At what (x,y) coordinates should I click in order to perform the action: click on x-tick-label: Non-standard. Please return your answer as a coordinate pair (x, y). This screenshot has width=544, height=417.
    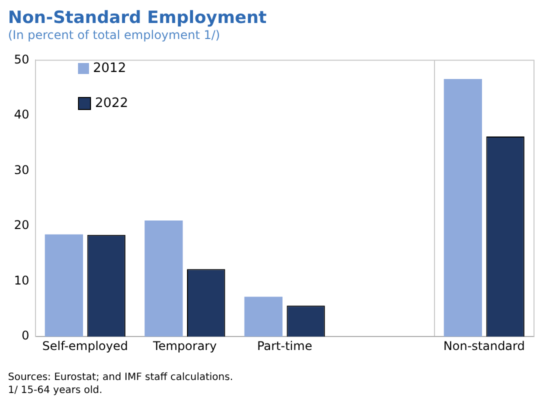
    Looking at the image, I should click on (484, 345).